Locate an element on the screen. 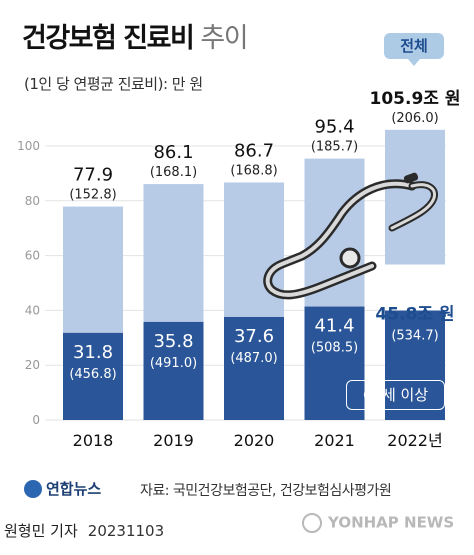  byline: 원형민 기자 20231103 is located at coordinates (84, 530).